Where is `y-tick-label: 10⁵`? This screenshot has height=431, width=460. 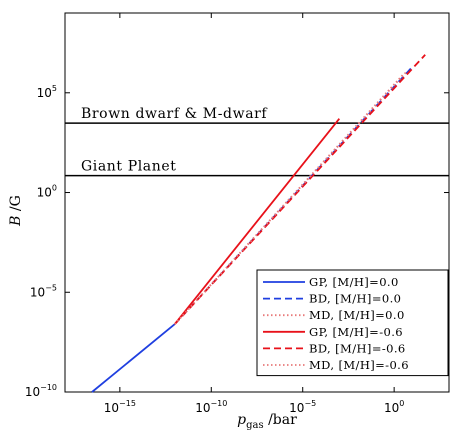 y-tick-label: 10⁵ is located at coordinates (47, 92).